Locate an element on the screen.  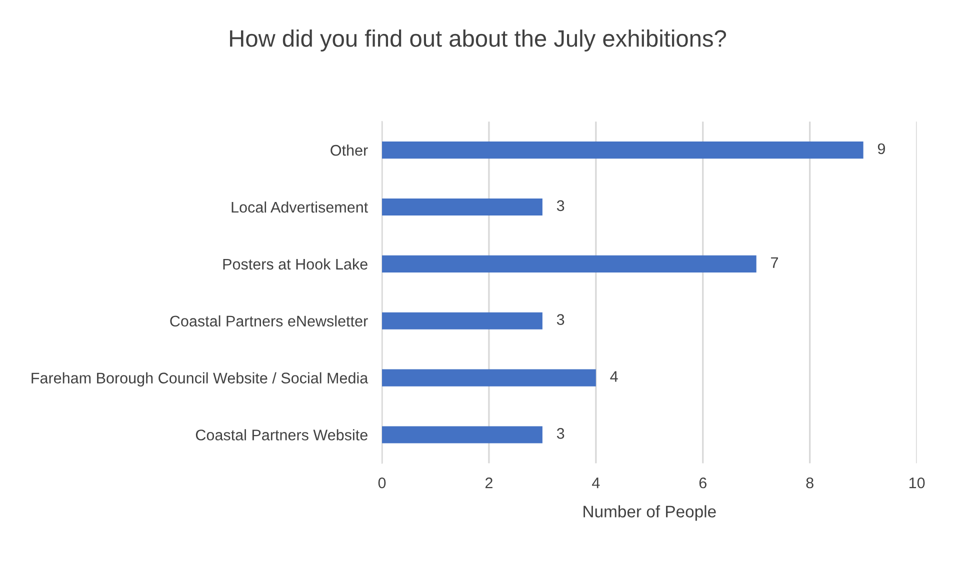
x-tick-label: 2 is located at coordinates (488, 482).